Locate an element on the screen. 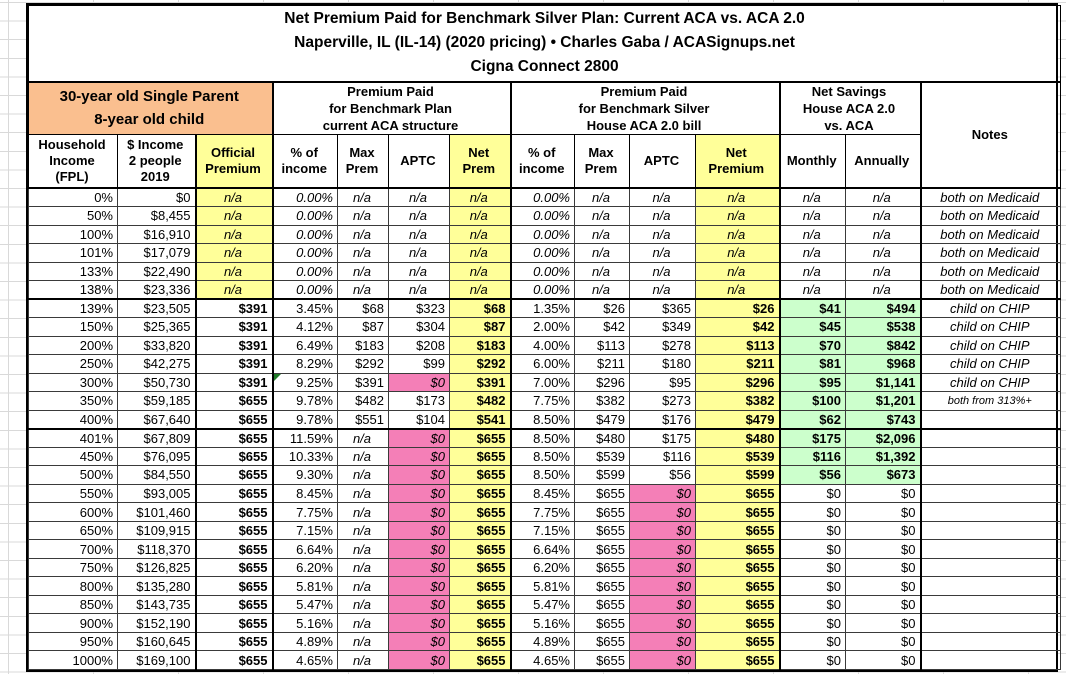 Image resolution: width=1066 pixels, height=674 pixels. cell-income: $8,455 is located at coordinates (157, 216).